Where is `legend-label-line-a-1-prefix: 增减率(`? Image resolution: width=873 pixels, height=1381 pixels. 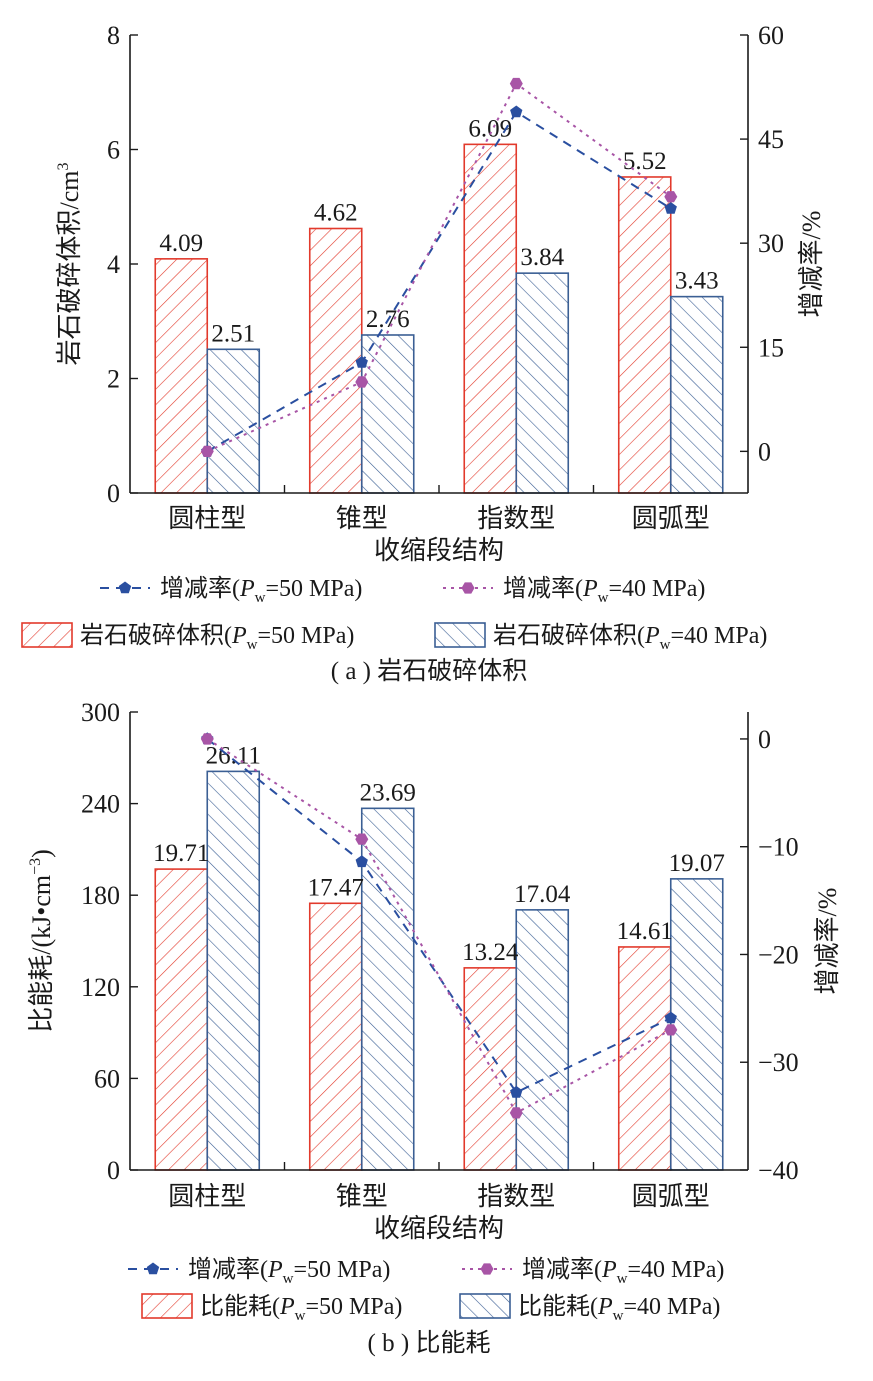
legend-label-line-a-1-prefix: 增减率( is located at coordinates (543, 588).